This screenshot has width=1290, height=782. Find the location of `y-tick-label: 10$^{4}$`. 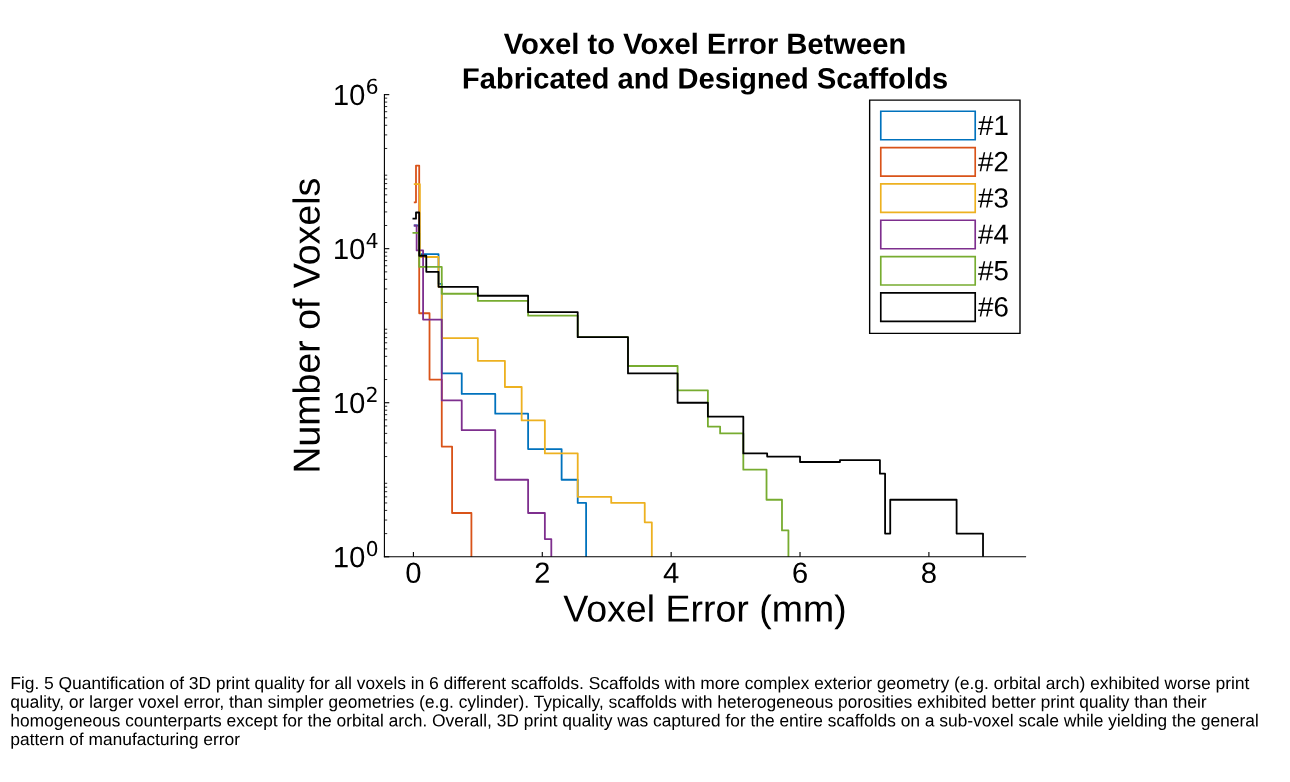

y-tick-label: 10$^{4}$ is located at coordinates (356, 246).